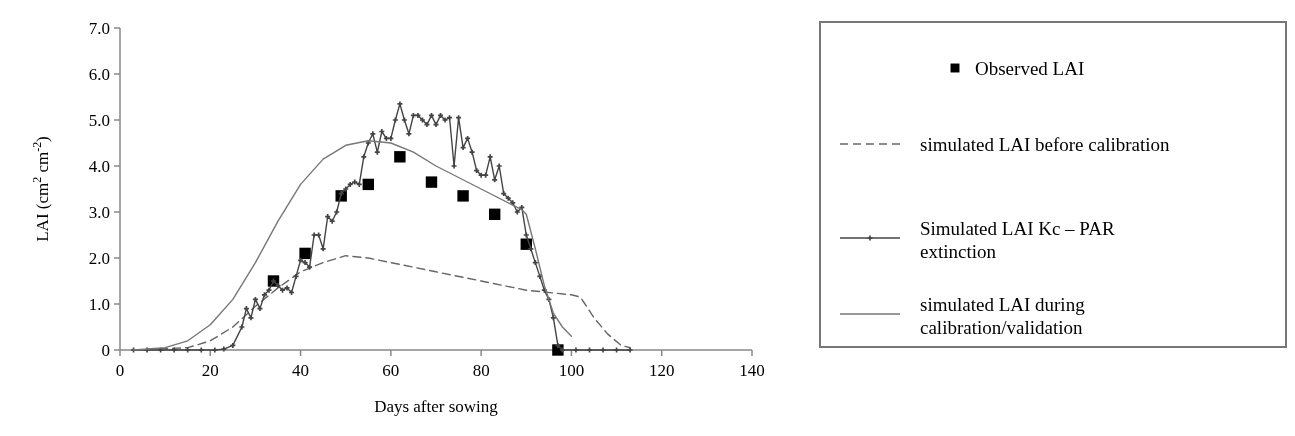 This screenshot has width=1295, height=436. What do you see at coordinates (436, 406) in the screenshot?
I see `x-axis-title: Days after sowing` at bounding box center [436, 406].